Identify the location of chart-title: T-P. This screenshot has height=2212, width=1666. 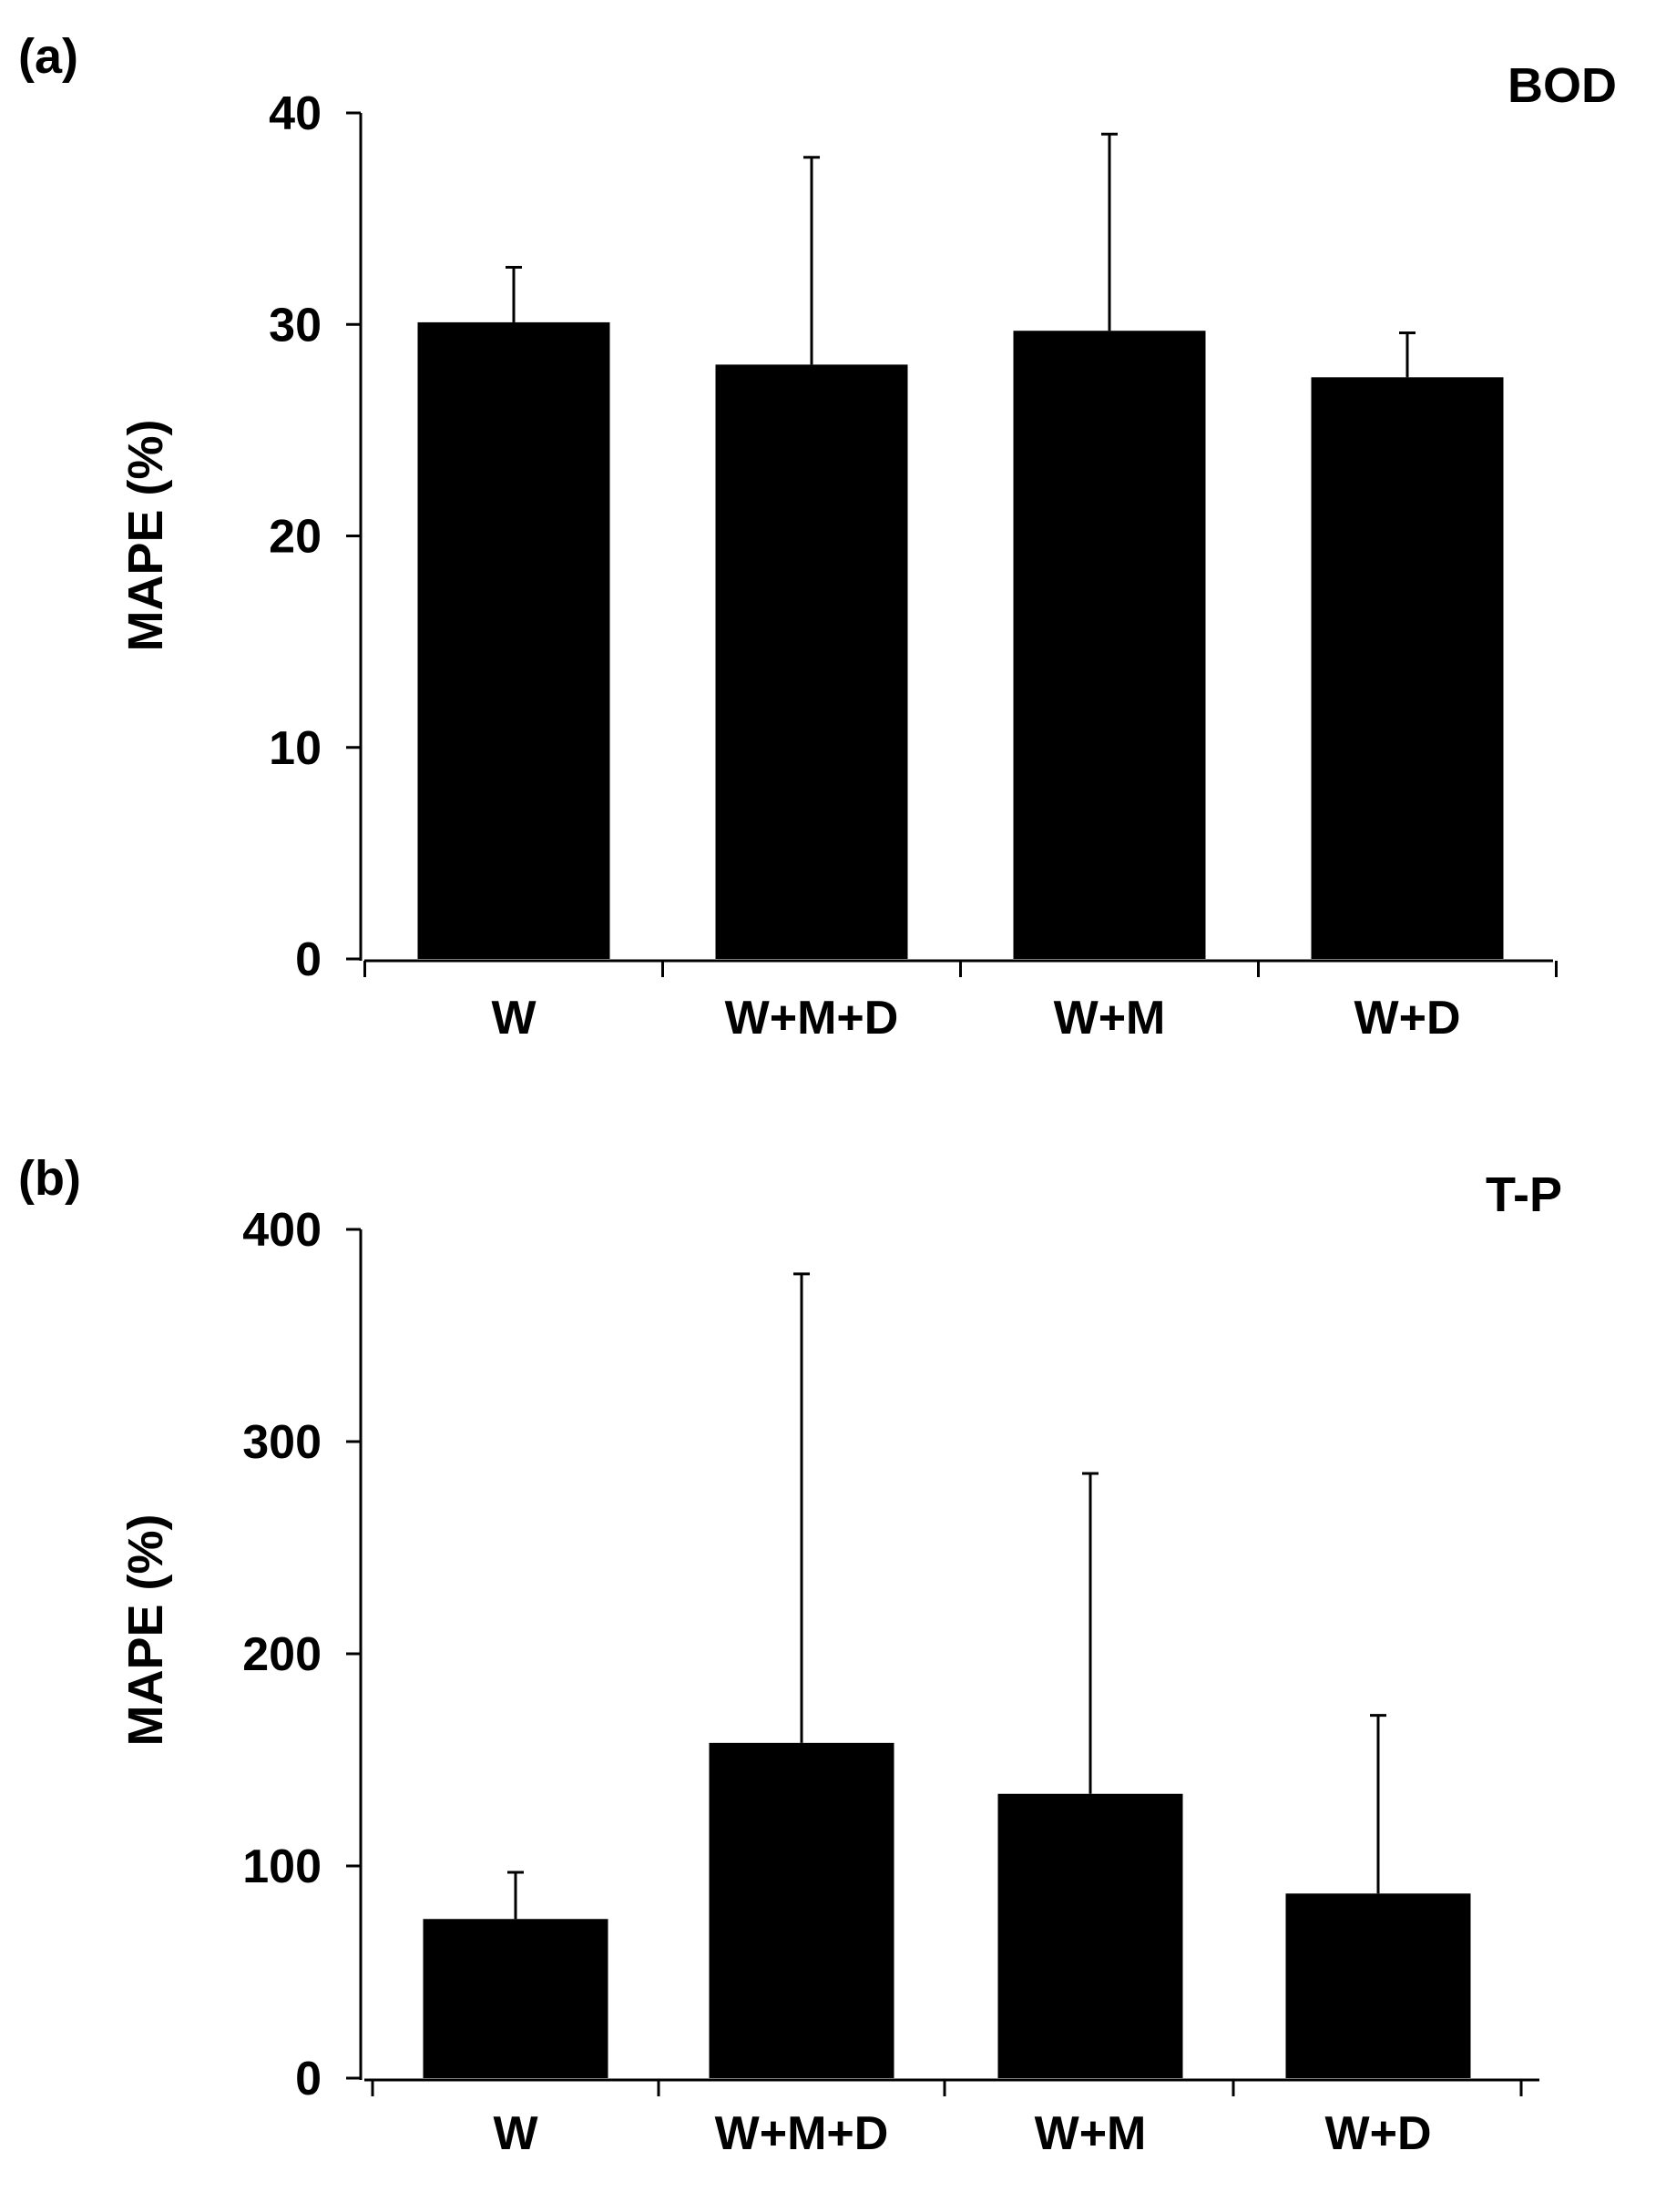
(1524, 1194).